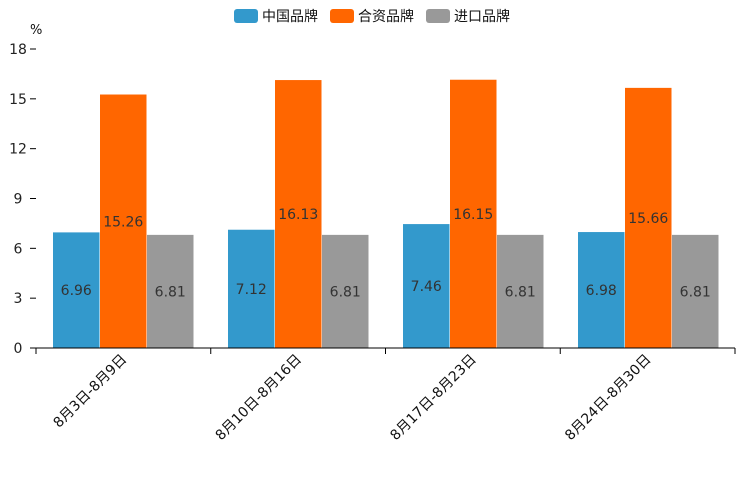 Image resolution: width=744 pixels, height=496 pixels. I want to click on data-label: 6.96, so click(76, 291).